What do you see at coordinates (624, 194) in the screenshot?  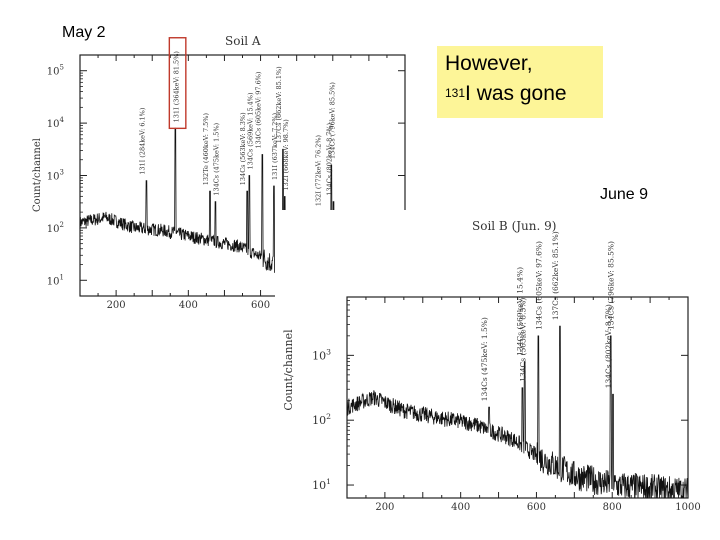 I see `date-label-june: June 9` at bounding box center [624, 194].